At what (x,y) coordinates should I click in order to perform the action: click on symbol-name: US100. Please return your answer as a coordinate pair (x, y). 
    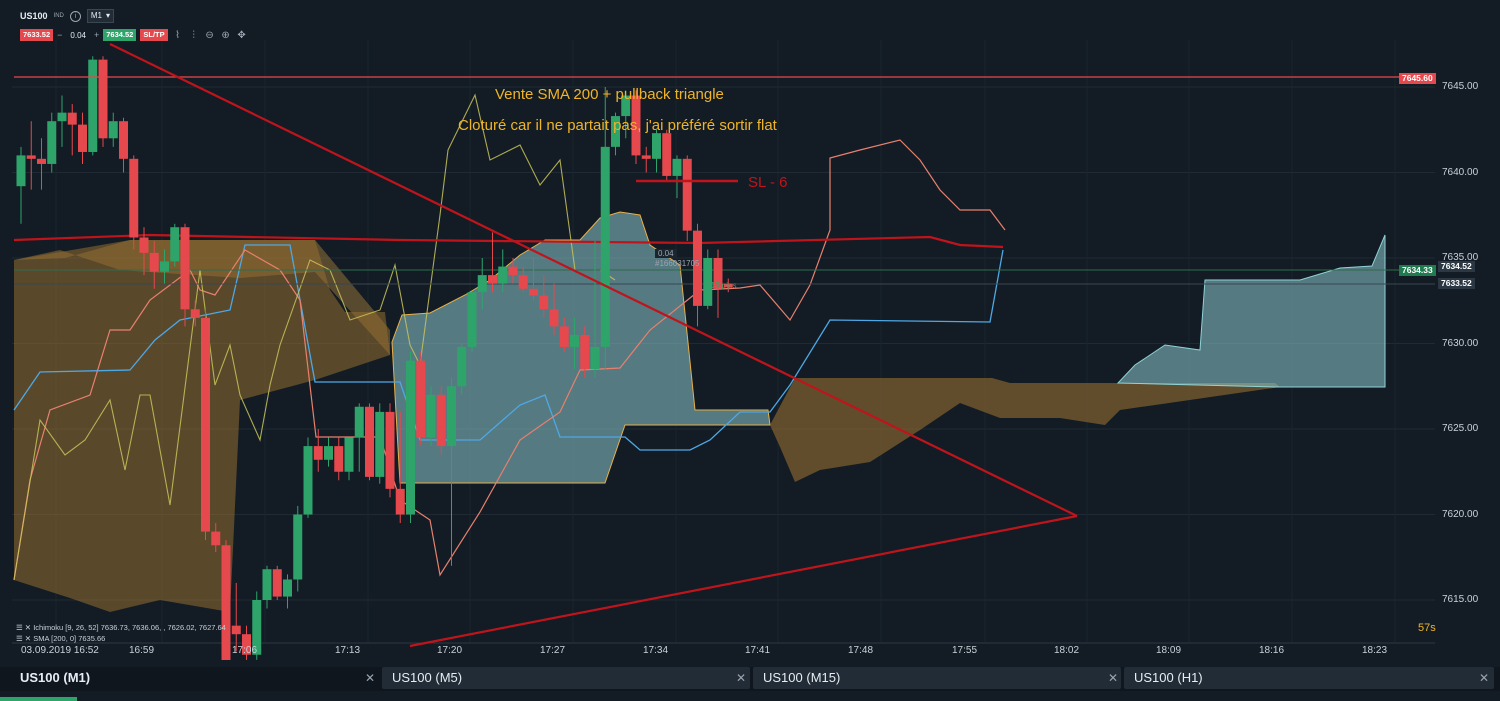
    Looking at the image, I should click on (34, 16).